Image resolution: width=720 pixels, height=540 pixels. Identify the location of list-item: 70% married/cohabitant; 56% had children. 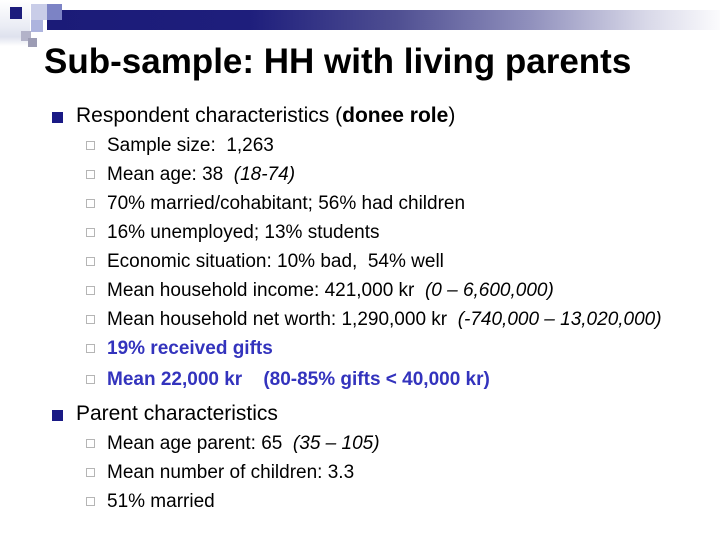
(360, 203).